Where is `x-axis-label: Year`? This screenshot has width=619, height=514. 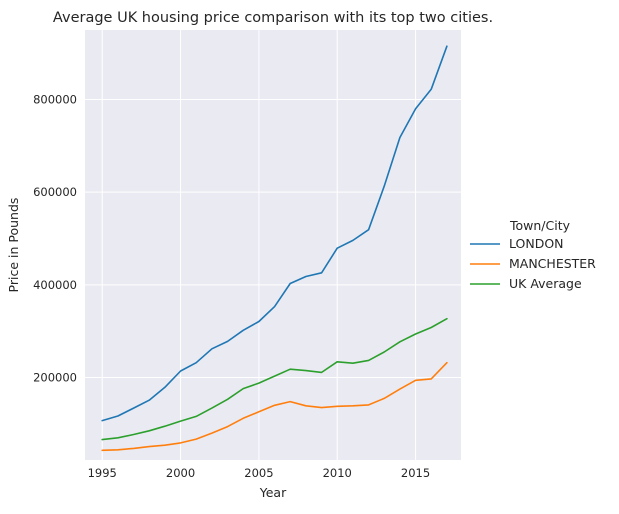
x-axis-label: Year is located at coordinates (273, 492).